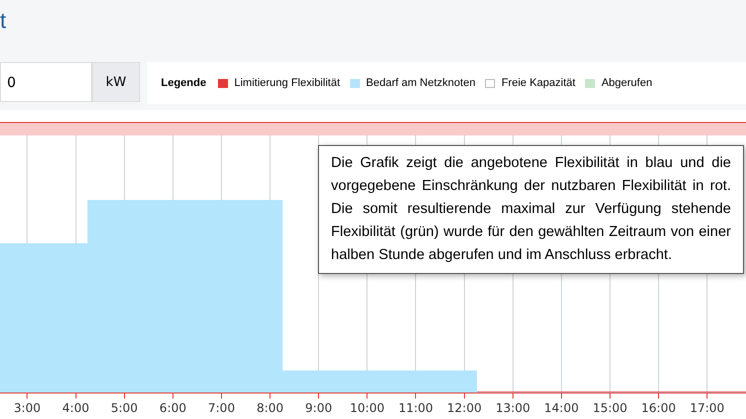  Describe the element at coordinates (124, 407) in the screenshot. I see `x-tick-label: 5:00` at that location.